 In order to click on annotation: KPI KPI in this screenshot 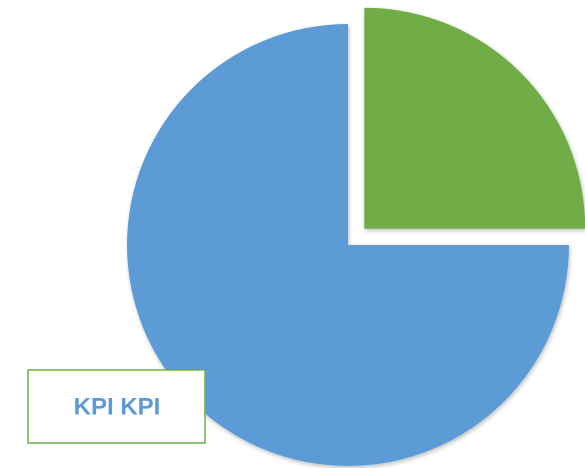, I will do `click(117, 406)`.